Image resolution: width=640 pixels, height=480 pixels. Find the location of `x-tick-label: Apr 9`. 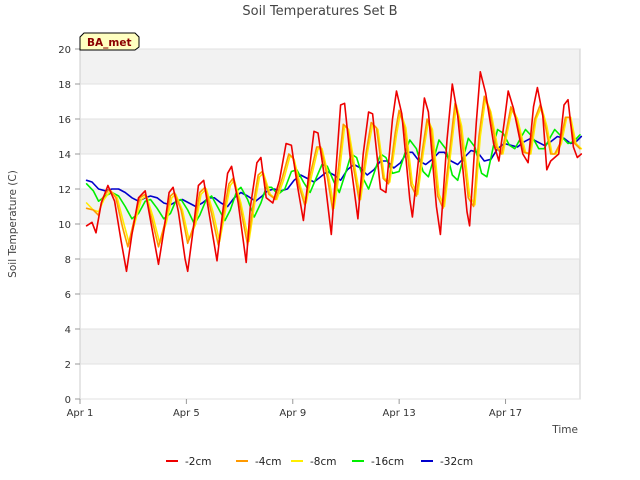

x-tick-label: Apr 9 is located at coordinates (292, 413).